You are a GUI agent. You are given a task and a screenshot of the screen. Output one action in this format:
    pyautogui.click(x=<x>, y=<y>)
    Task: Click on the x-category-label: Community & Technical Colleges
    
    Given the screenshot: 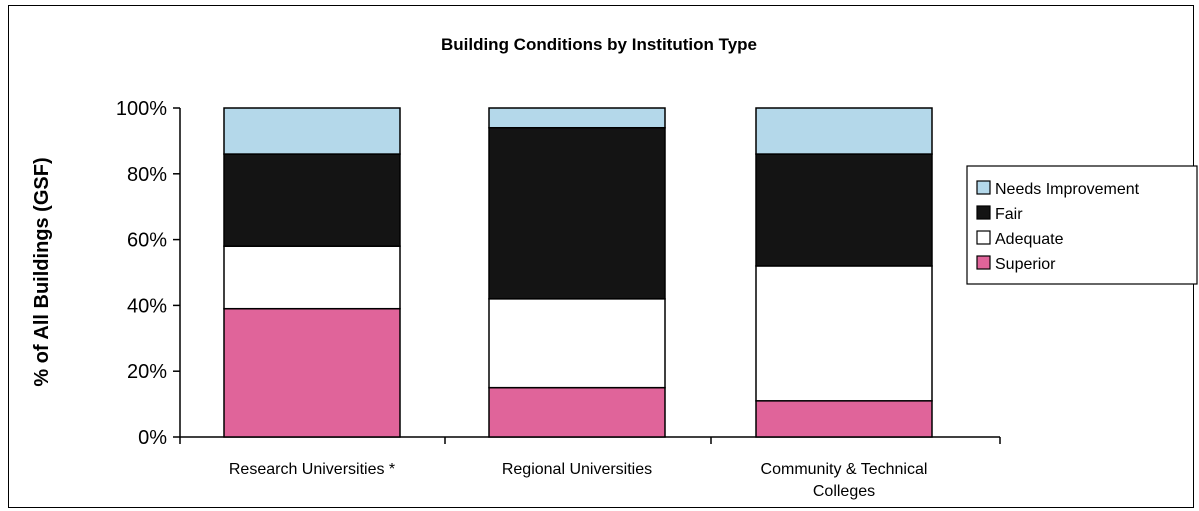 What is the action you would take?
    pyautogui.click(x=844, y=480)
    